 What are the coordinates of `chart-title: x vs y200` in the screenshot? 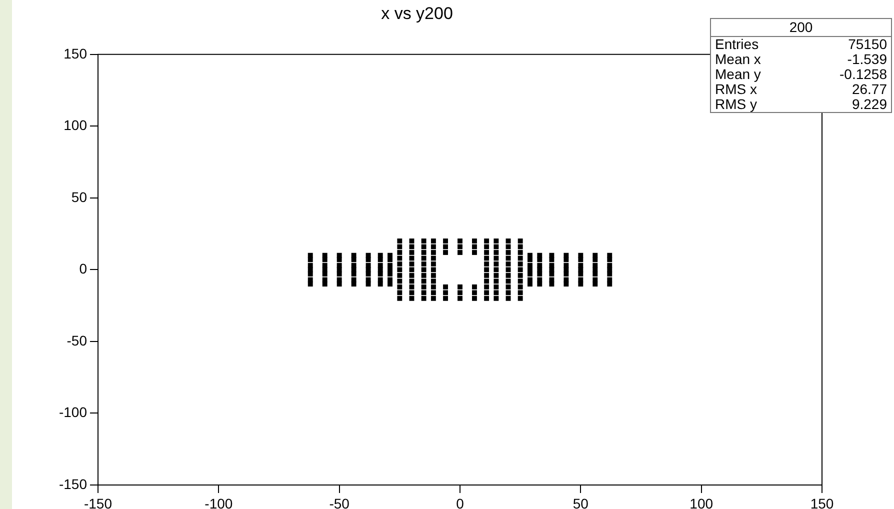 It's located at (417, 13).